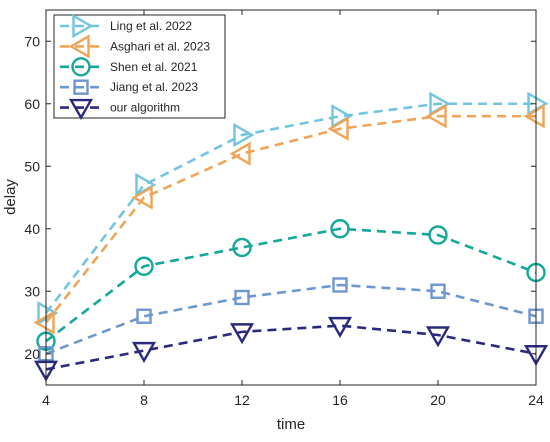 This screenshot has width=550, height=442. What do you see at coordinates (46, 400) in the screenshot?
I see `x-tick-label: 4` at bounding box center [46, 400].